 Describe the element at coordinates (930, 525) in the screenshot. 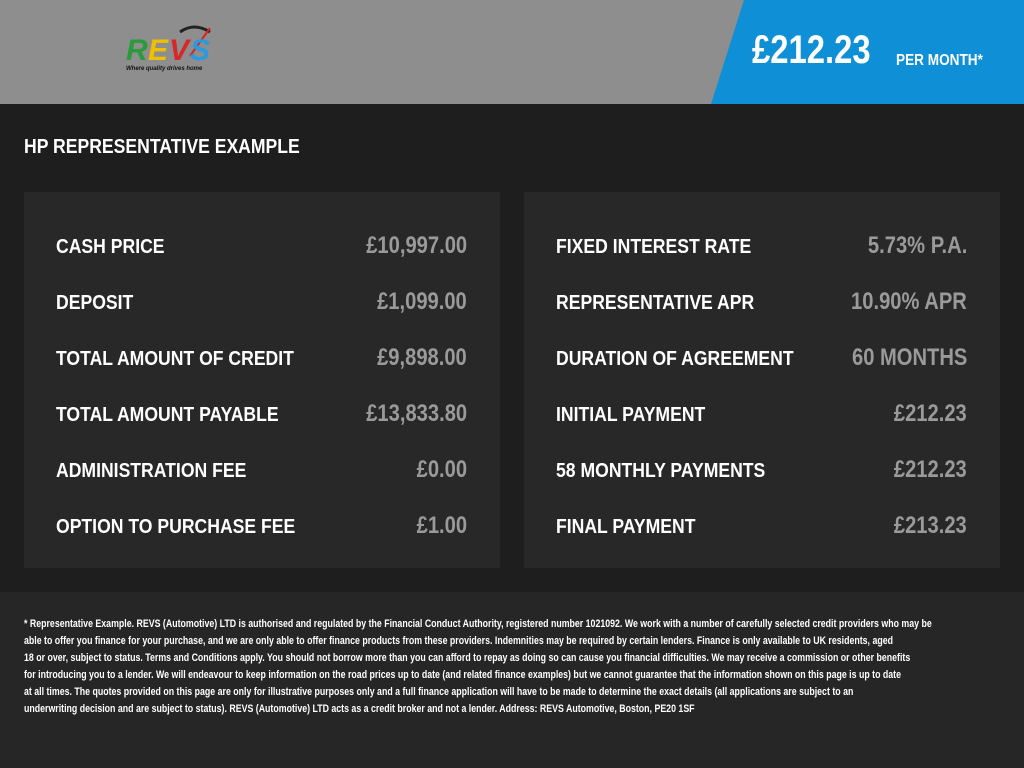

I see `finance-value: £213.23` at that location.